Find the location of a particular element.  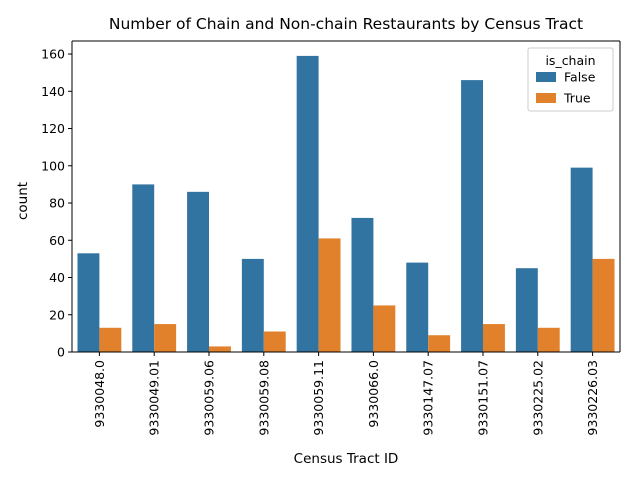

x-tick-label-3: 9330059.08 is located at coordinates (263, 398).